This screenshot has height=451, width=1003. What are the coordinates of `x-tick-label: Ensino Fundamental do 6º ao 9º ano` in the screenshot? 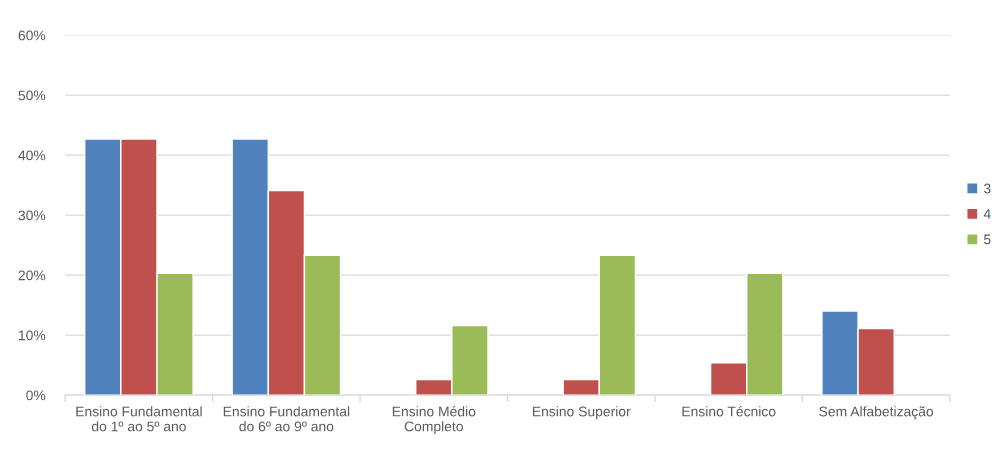 It's located at (286, 419).